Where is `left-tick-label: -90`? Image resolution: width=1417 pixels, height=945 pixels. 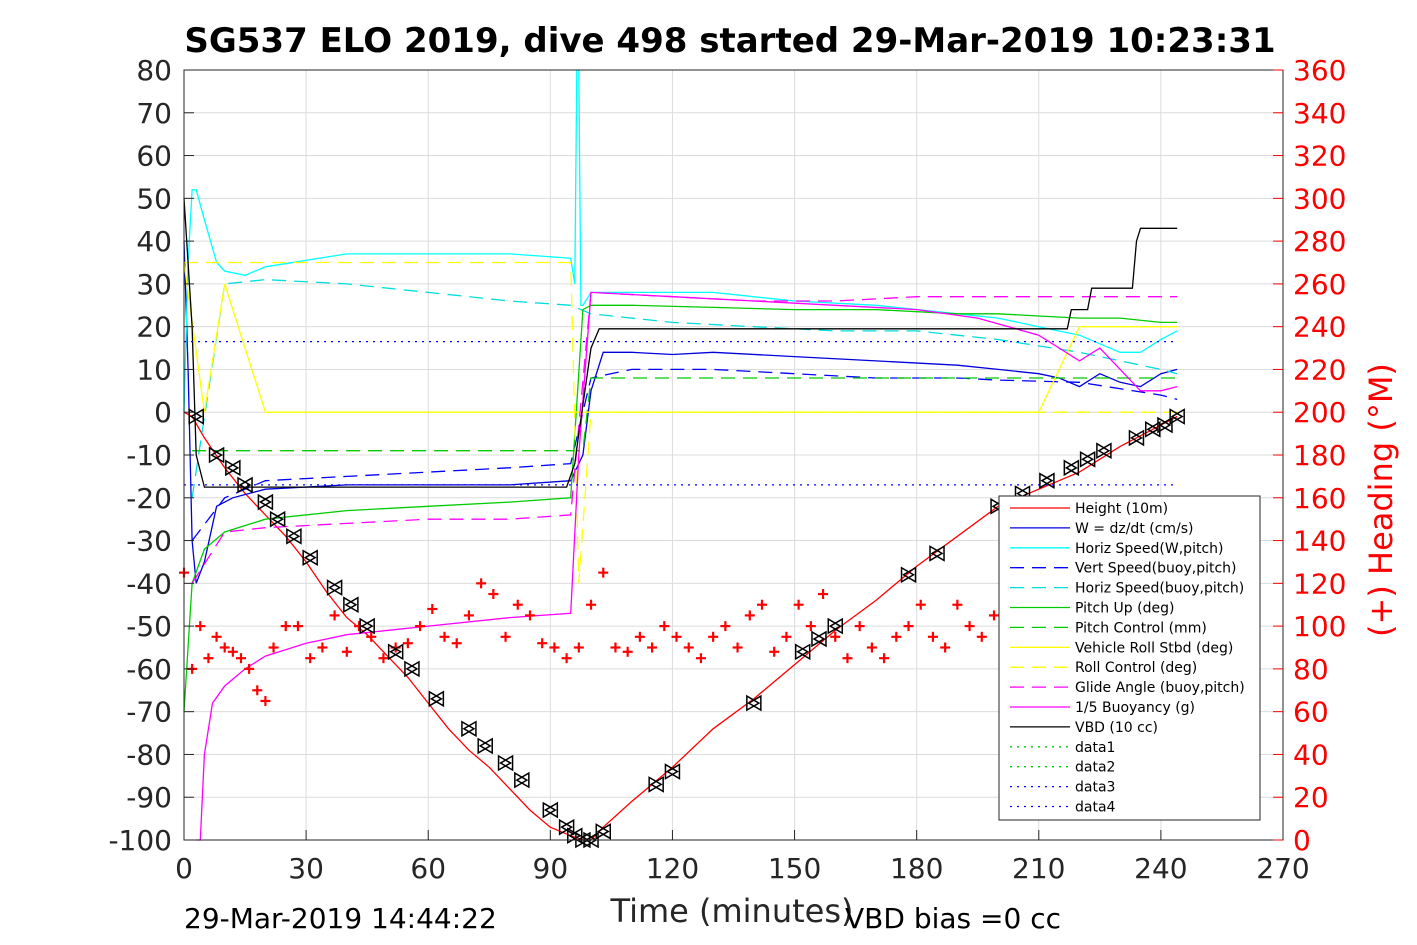
left-tick-label: -90 is located at coordinates (149, 797).